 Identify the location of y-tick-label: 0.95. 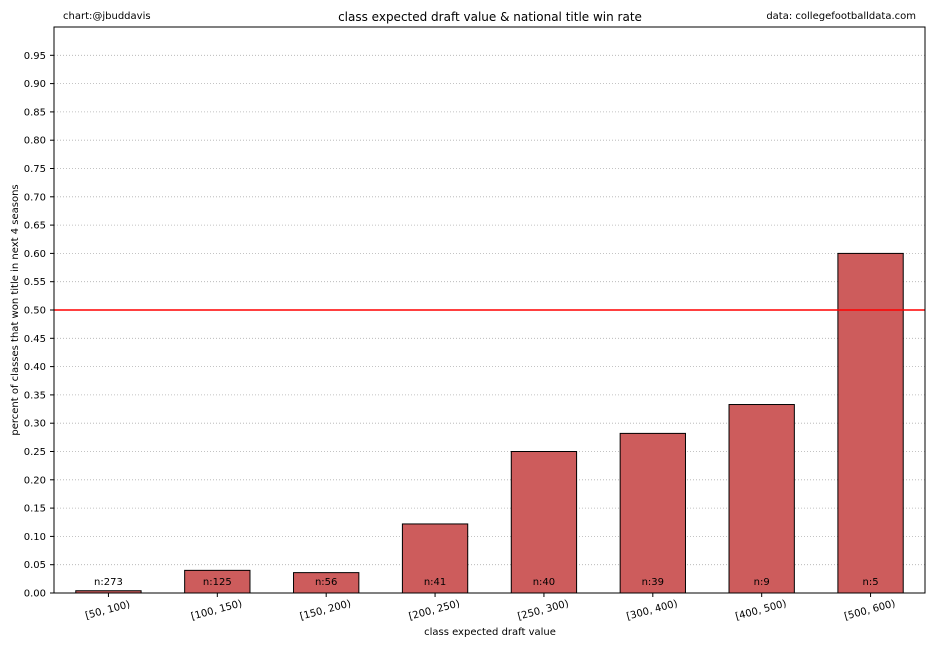
(35, 56).